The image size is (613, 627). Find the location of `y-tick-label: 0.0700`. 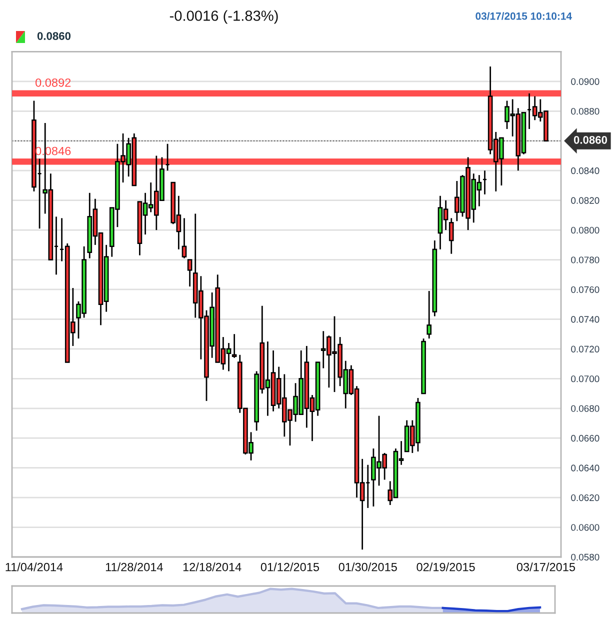

y-tick-label: 0.0700 is located at coordinates (585, 378).